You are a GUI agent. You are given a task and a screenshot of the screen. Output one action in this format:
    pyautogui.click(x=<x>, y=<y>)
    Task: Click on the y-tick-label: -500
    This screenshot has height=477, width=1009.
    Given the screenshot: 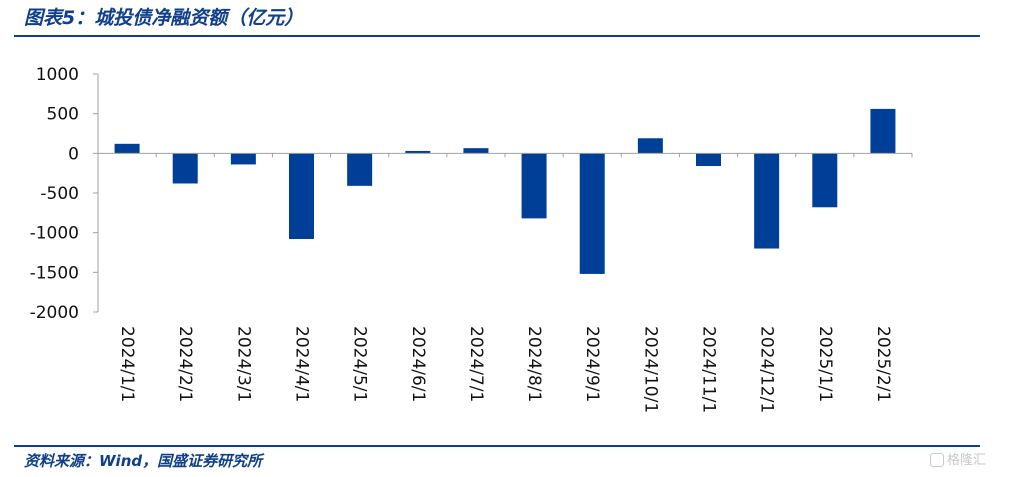 What is the action you would take?
    pyautogui.click(x=59, y=194)
    